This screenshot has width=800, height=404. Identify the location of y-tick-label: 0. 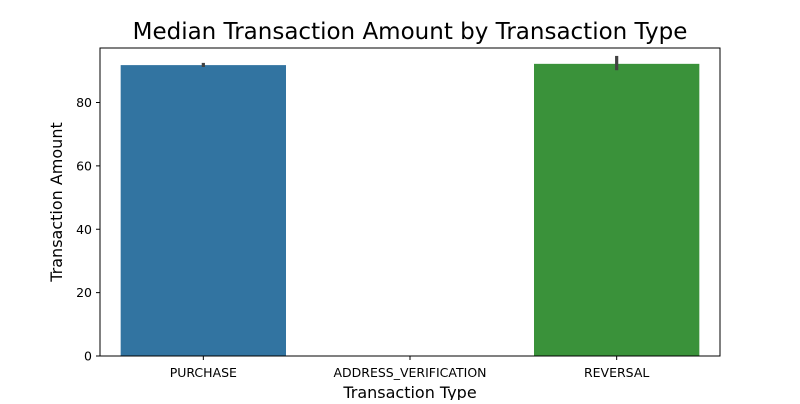
(88, 356).